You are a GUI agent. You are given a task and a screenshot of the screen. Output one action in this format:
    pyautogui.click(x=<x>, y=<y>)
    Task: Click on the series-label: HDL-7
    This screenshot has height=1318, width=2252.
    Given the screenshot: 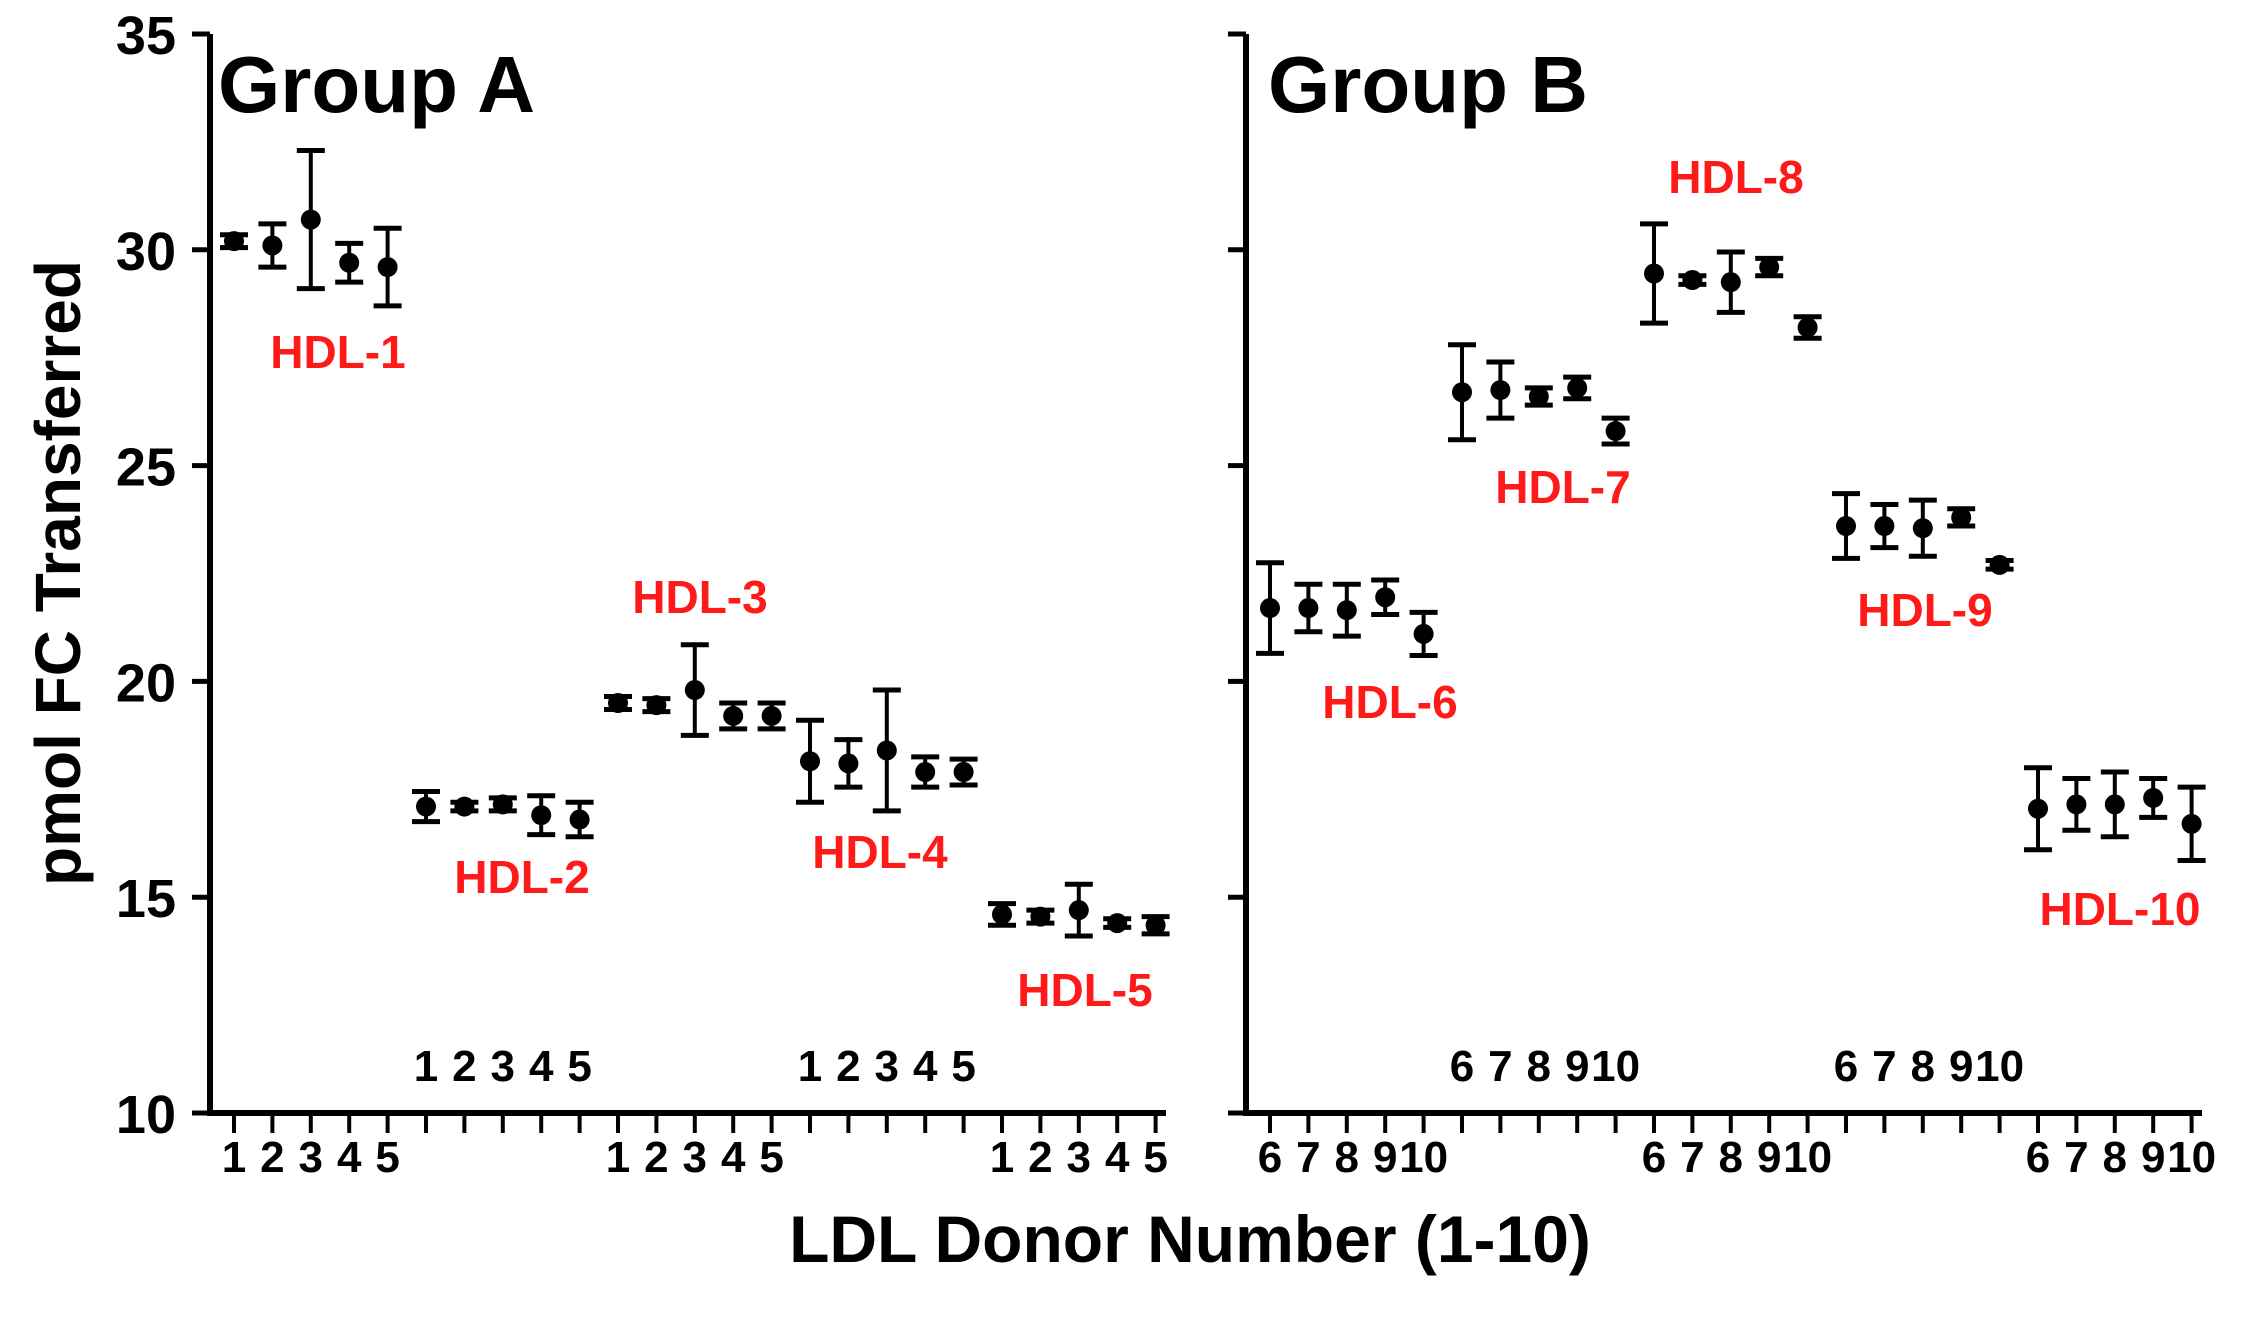 What is the action you would take?
    pyautogui.click(x=1562, y=487)
    